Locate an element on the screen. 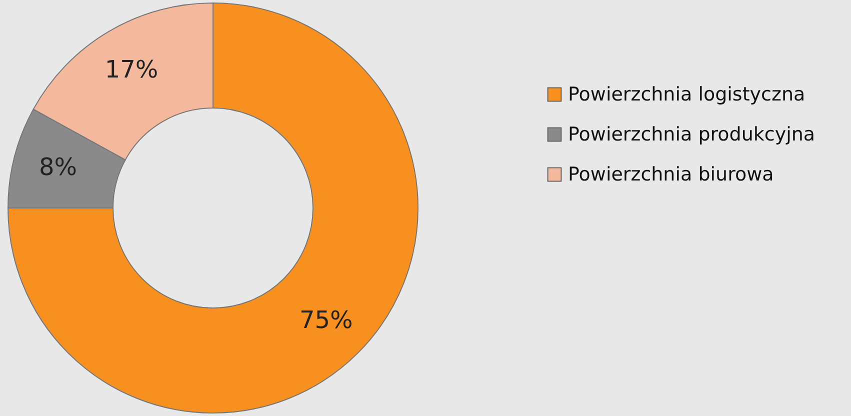  legend-label: Powierzchnia produkcyjna is located at coordinates (692, 135).